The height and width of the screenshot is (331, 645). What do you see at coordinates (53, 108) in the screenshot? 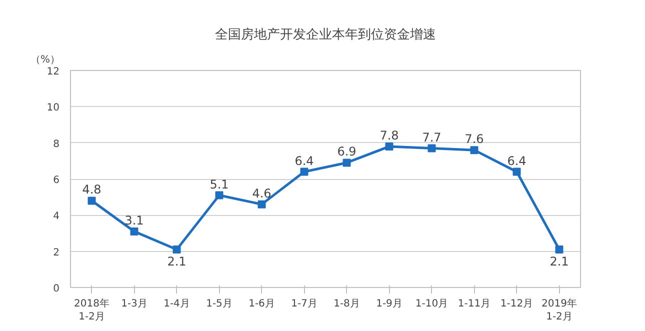
I see `y-tick-label: 10` at bounding box center [53, 108].